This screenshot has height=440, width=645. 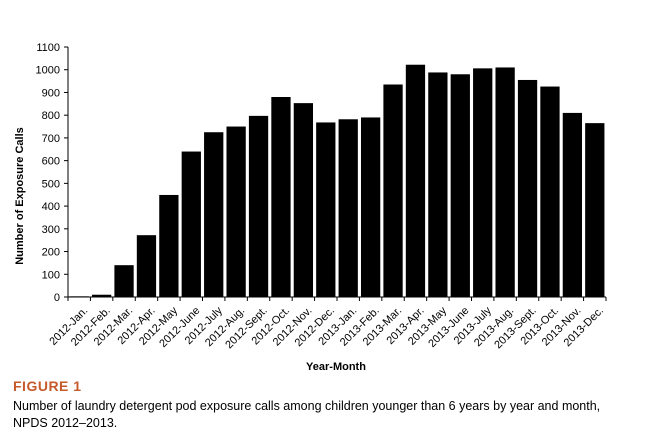 I want to click on y-tick-label: 600, so click(x=51, y=162).